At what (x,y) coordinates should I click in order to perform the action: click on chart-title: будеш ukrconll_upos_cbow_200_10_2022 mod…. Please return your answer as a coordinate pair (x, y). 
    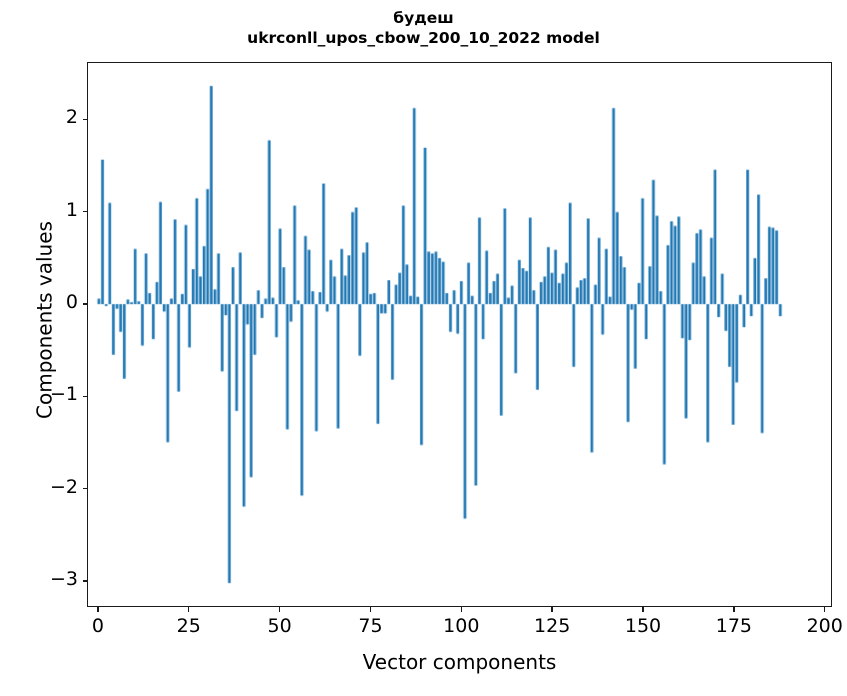
    Looking at the image, I should click on (423, 28).